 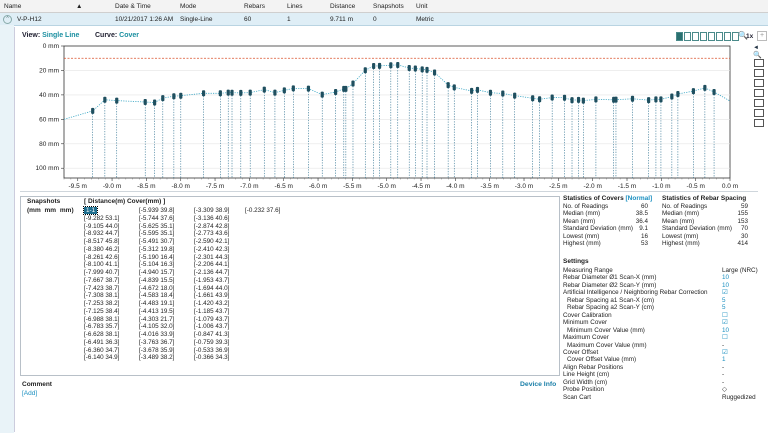 What do you see at coordinates (157, 303) in the screenshot?
I see `reading-item: [-4.483 19.1]` at bounding box center [157, 303].